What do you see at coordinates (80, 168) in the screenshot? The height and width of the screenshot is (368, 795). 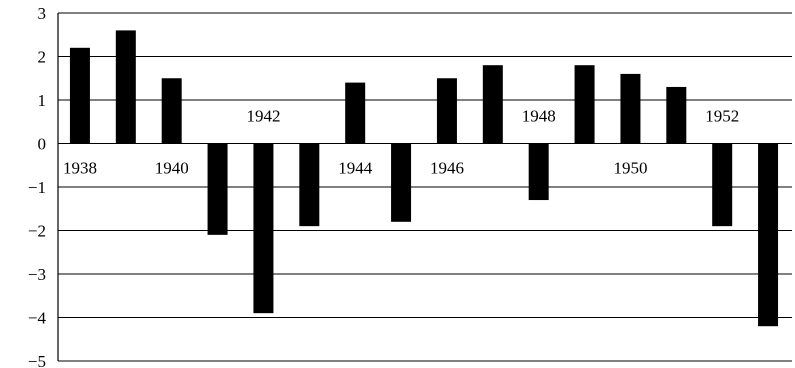 I see `x-category-label-1938: 1938` at bounding box center [80, 168].